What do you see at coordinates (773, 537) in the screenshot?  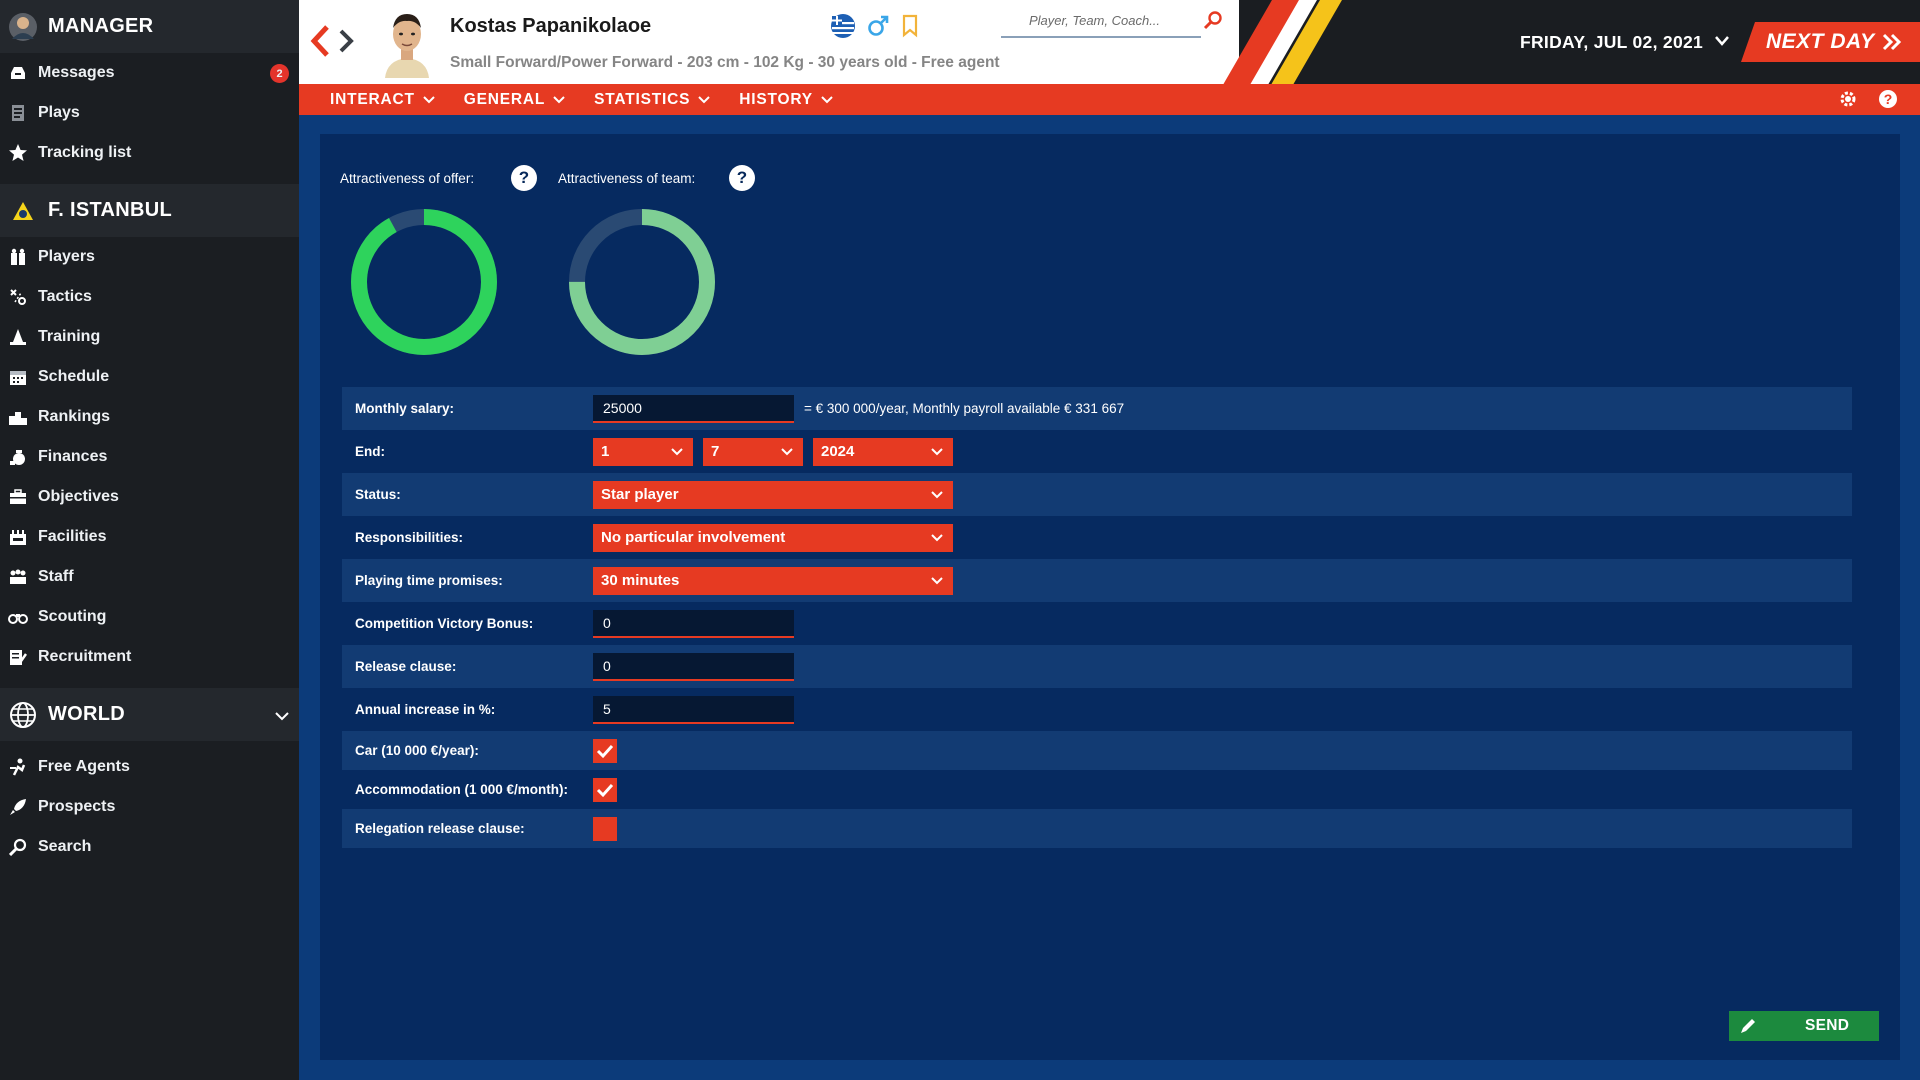 I see `responsibilities-select: No particular involvement` at bounding box center [773, 537].